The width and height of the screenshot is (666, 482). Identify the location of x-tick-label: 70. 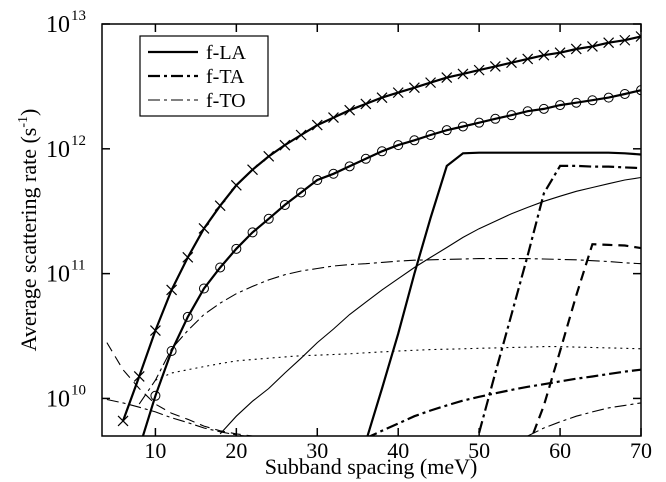
(641, 450).